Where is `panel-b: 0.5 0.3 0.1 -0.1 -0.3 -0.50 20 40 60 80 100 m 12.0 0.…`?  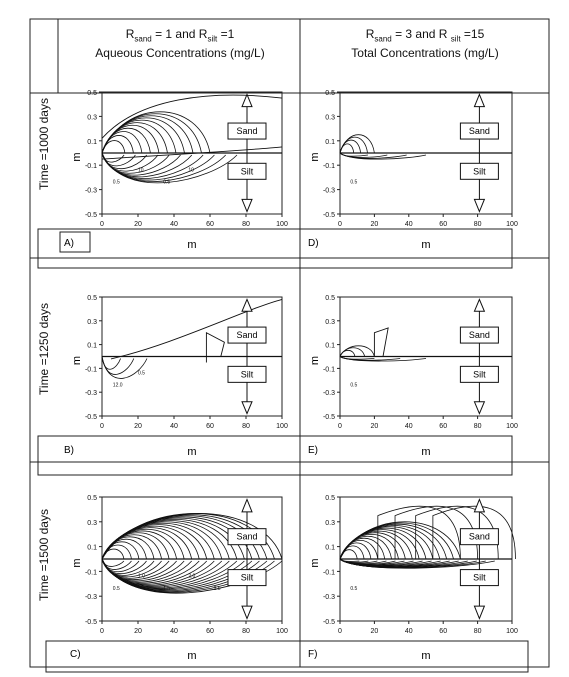 panel-b: 0.5 0.3 0.1 -0.1 -0.3 -0.50 20 40 60 80 100 m 12.0 0.… is located at coordinates (176, 376).